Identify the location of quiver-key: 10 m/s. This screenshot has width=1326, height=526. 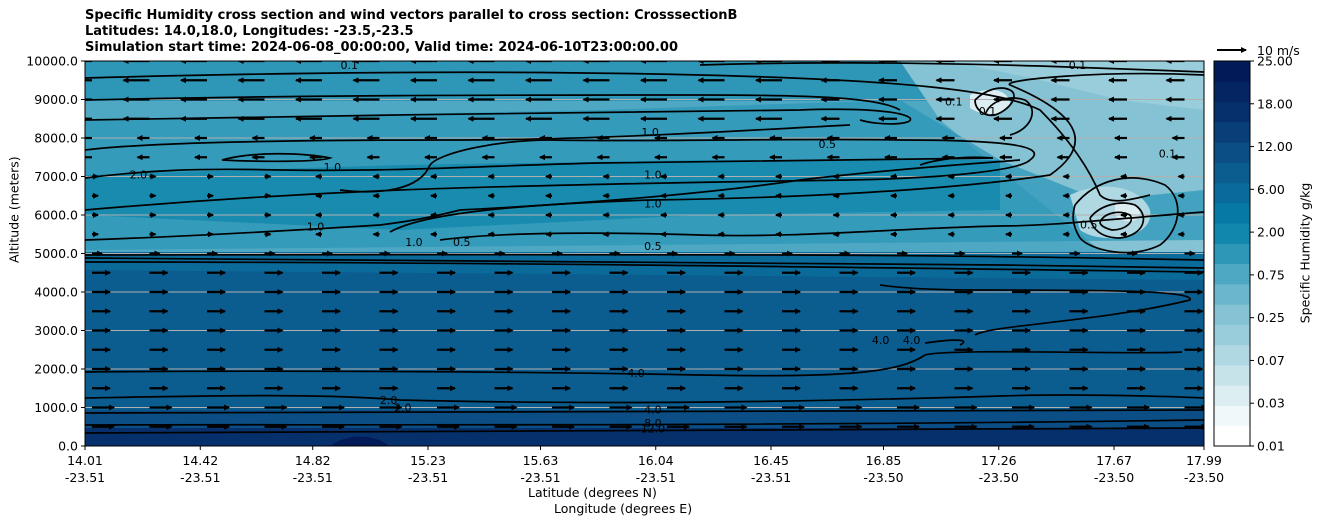
(1258, 50).